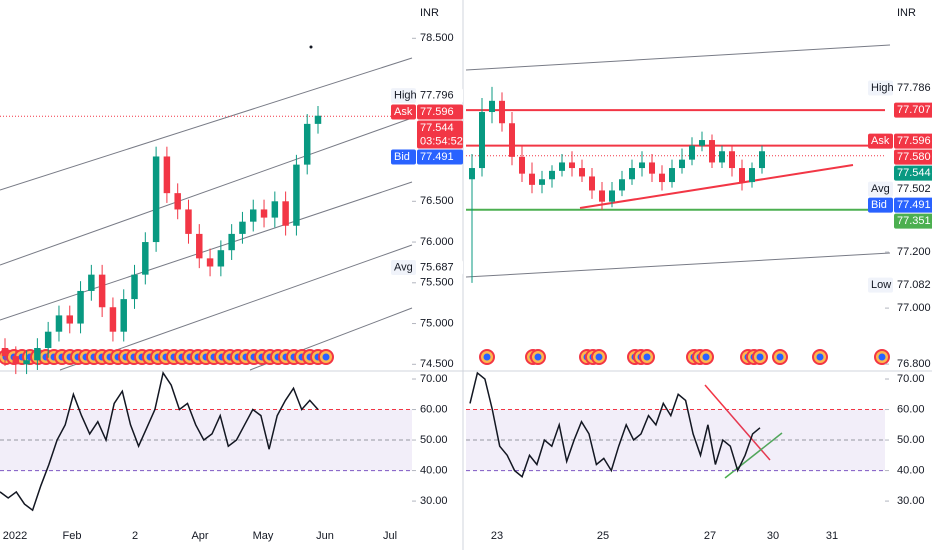 The width and height of the screenshot is (932, 550). Describe the element at coordinates (405, 96) in the screenshot. I see `badge-name: High` at that location.